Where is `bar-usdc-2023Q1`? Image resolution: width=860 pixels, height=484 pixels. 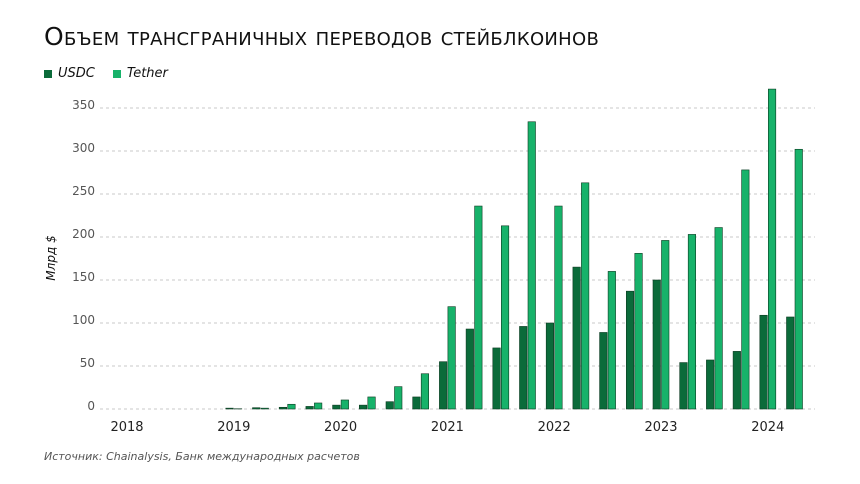 bar-usdc-2023Q1 is located at coordinates (656, 344).